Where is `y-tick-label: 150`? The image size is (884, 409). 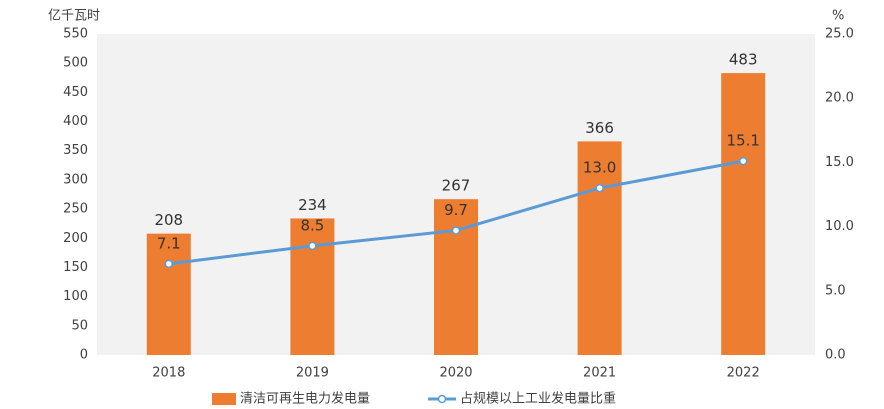
y-tick-label: 150 is located at coordinates (75, 267).